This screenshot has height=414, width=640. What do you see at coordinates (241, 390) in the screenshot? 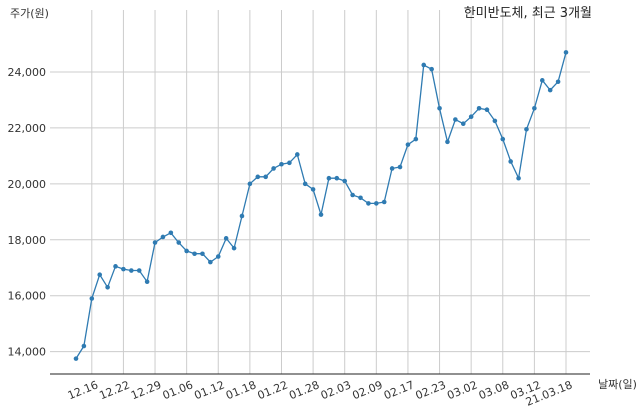
I see `x-tick-label: 01.18` at bounding box center [241, 390].